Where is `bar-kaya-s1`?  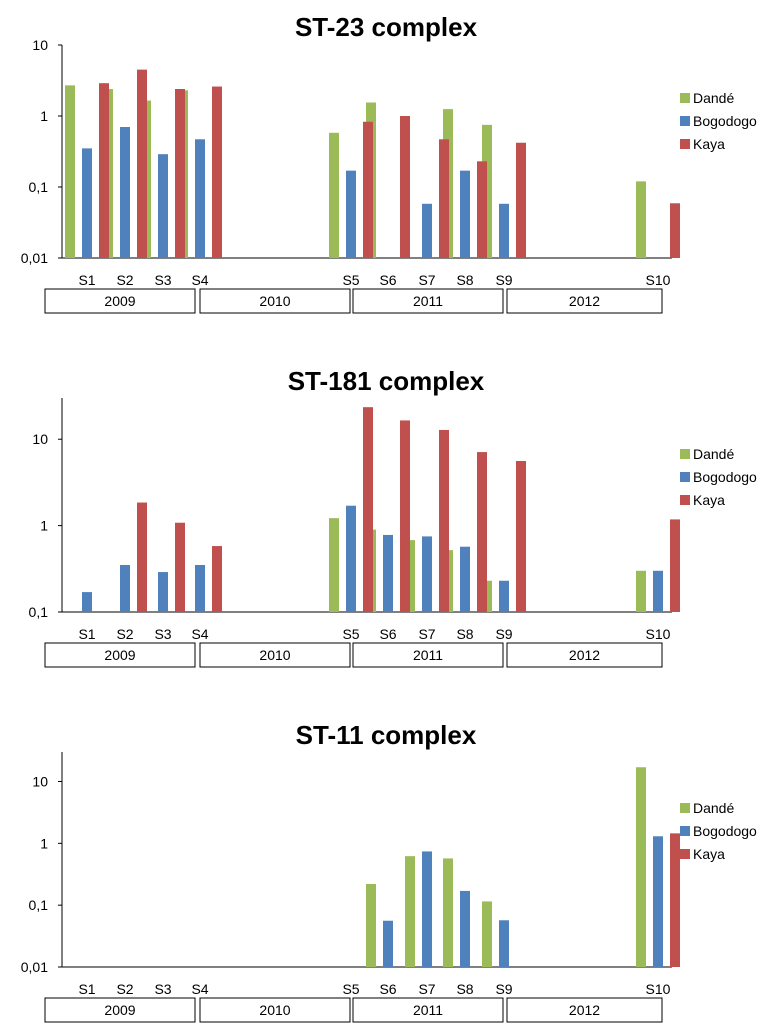 bar-kaya-s1 is located at coordinates (104, 170).